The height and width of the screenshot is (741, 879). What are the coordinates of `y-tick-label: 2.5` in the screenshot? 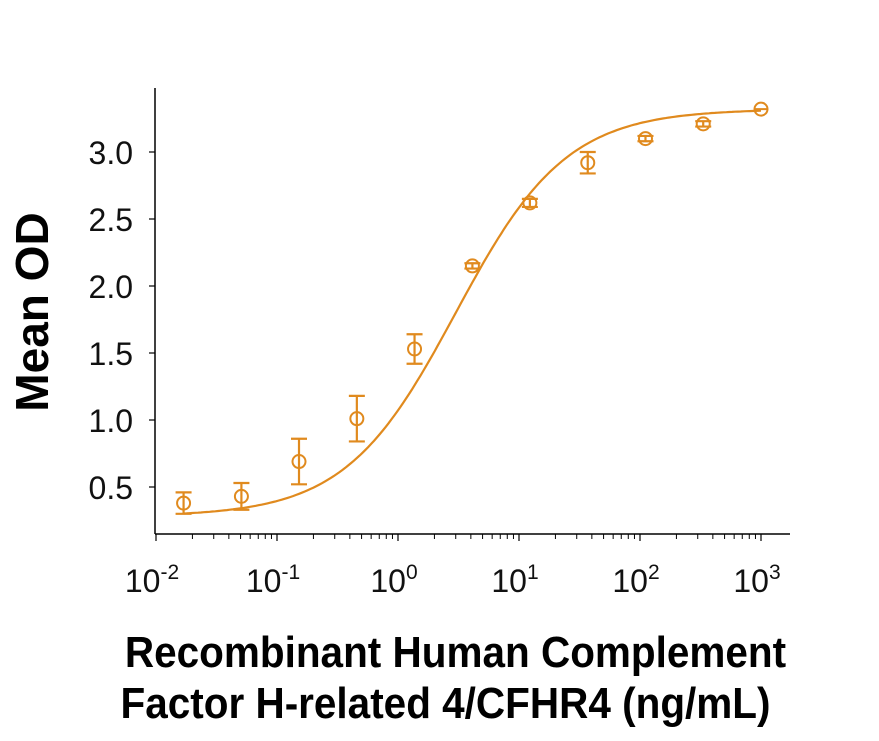 It's located at (111, 220).